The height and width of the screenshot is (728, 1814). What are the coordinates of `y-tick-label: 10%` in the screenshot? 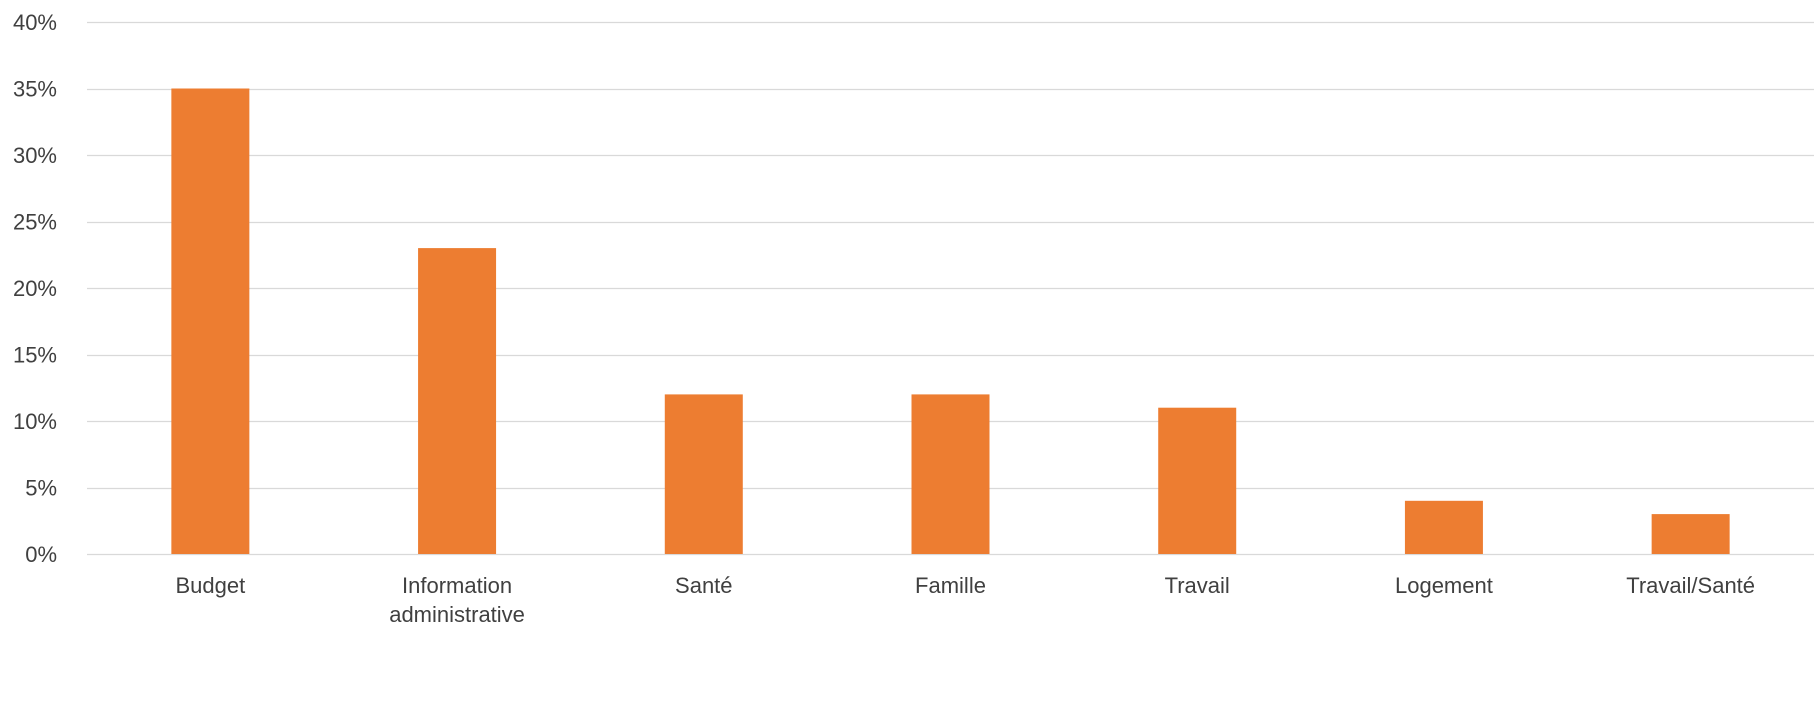 It's located at (35, 421).